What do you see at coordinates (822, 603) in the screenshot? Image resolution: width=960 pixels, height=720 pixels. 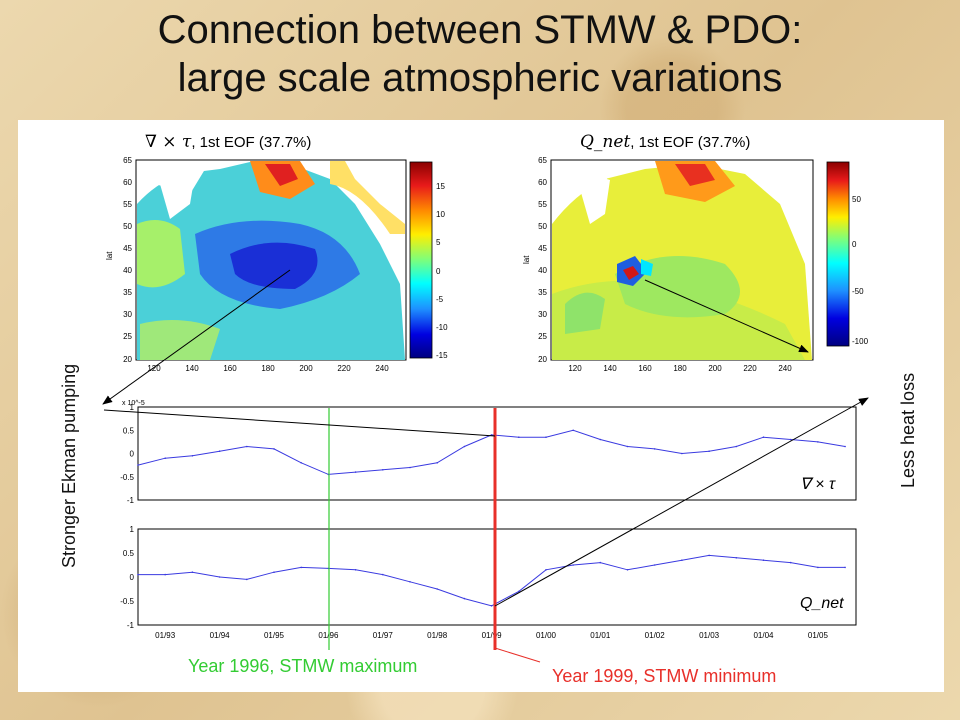 I see `bottom-series-label: Q_net` at bounding box center [822, 603].